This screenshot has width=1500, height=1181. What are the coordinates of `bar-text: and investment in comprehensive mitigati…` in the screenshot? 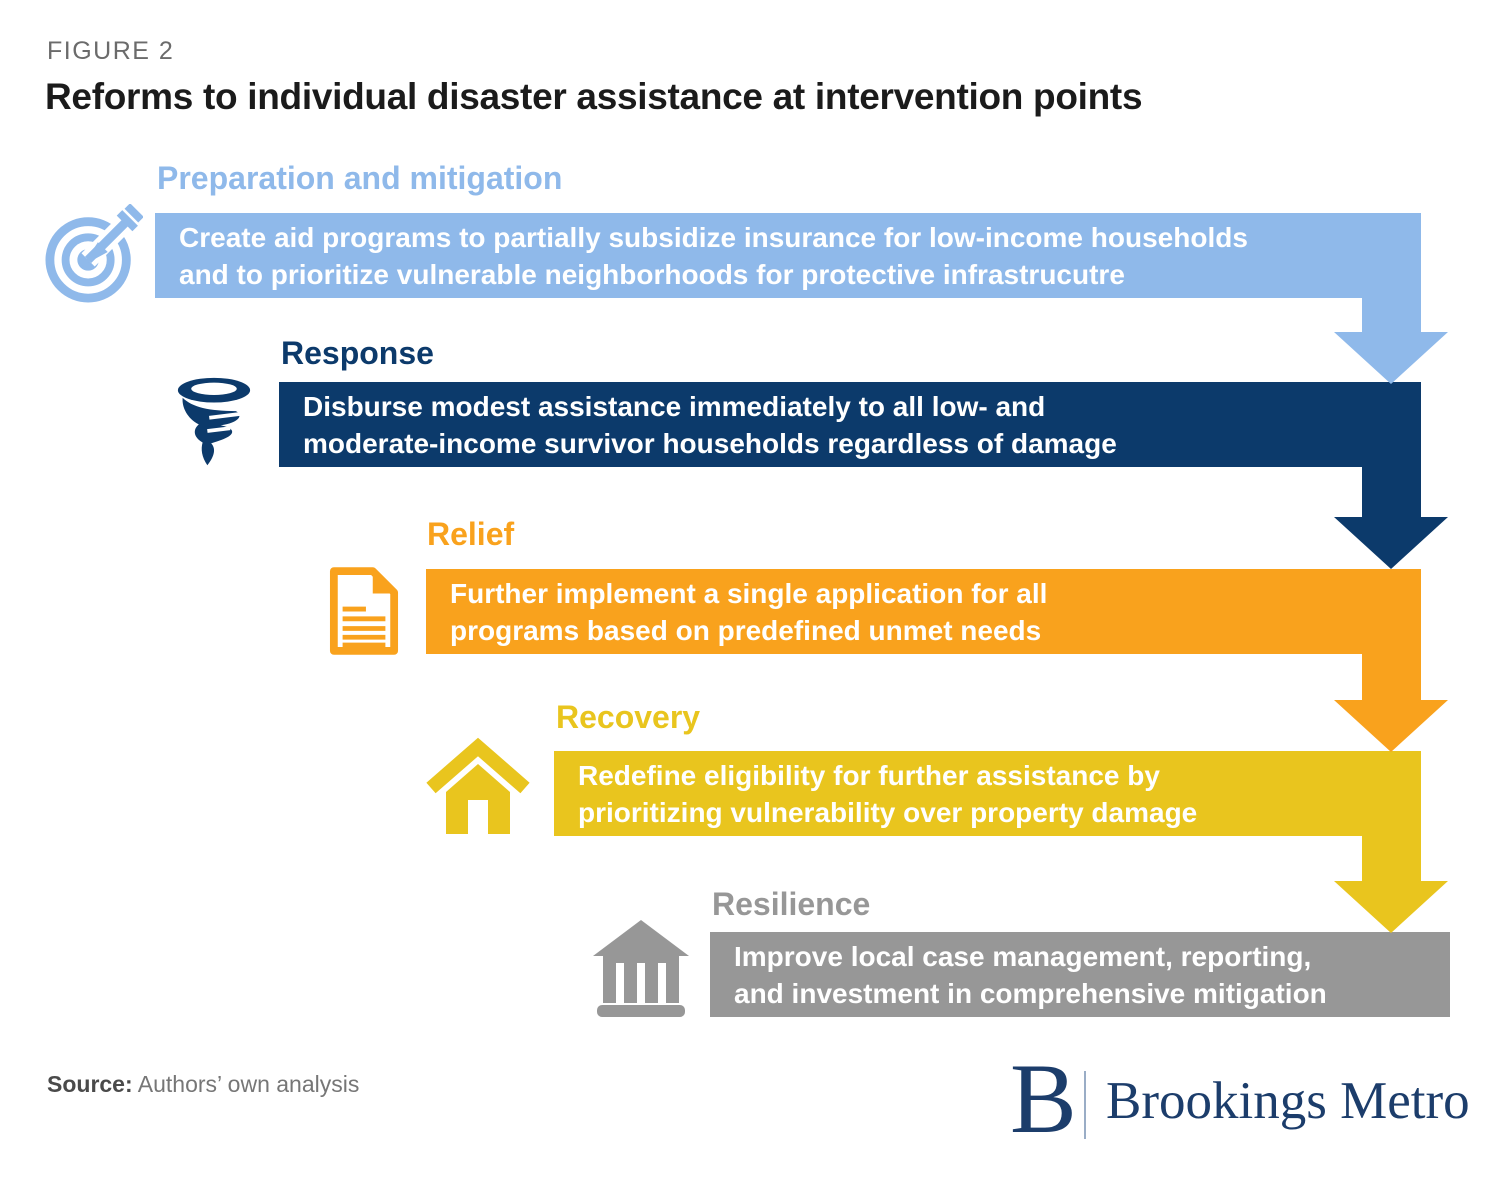 It's located at (1030, 993).